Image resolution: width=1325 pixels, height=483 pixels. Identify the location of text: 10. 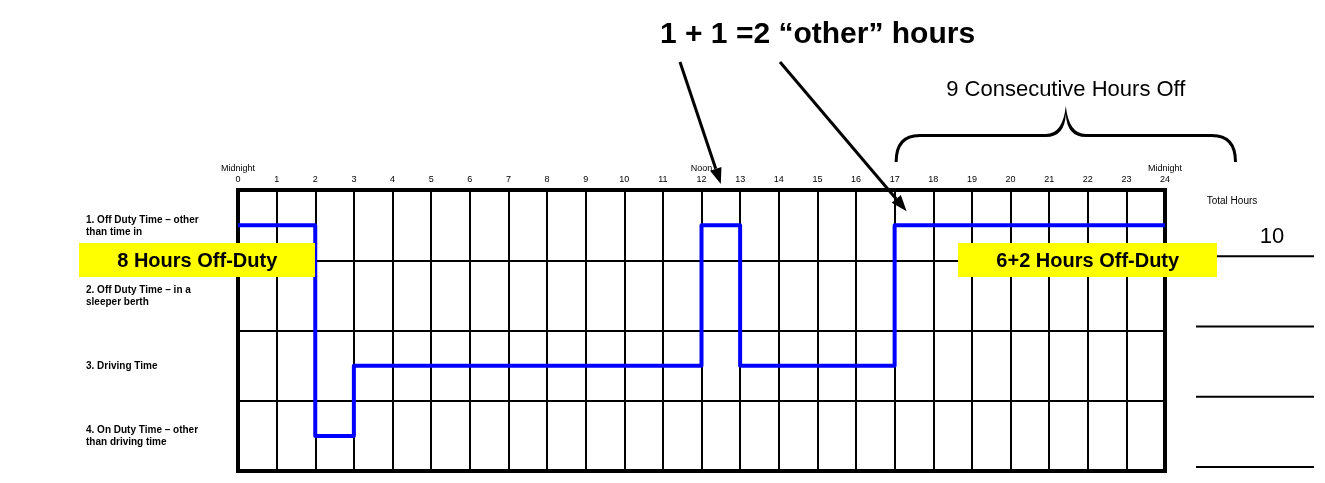
(1272, 235).